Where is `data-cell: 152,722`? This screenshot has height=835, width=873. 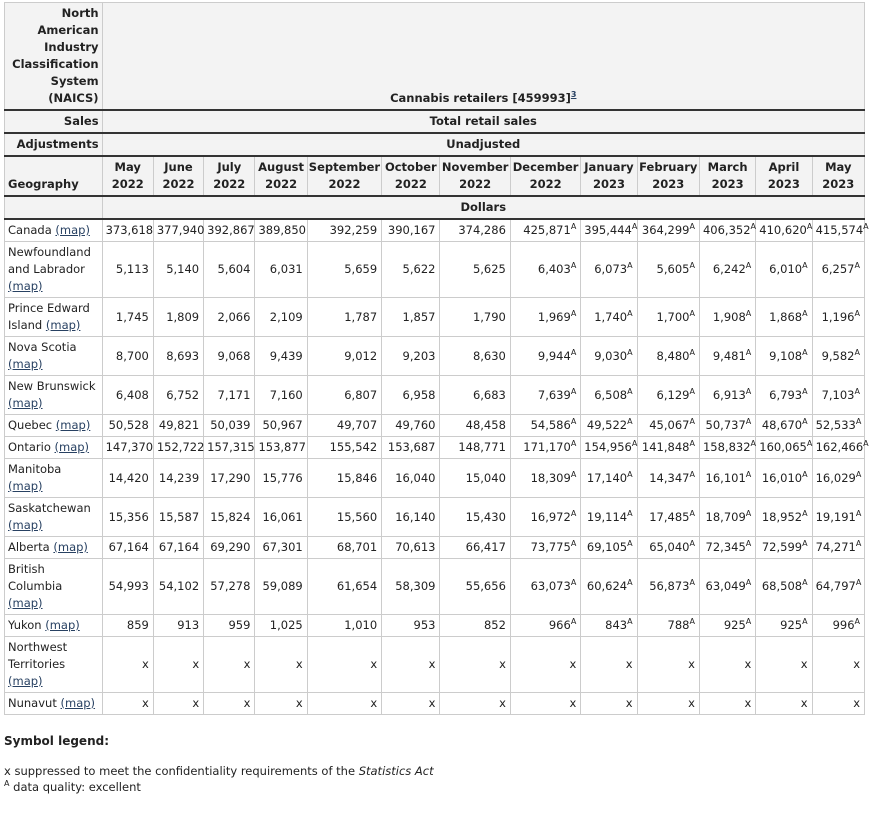 data-cell: 152,722 is located at coordinates (178, 447).